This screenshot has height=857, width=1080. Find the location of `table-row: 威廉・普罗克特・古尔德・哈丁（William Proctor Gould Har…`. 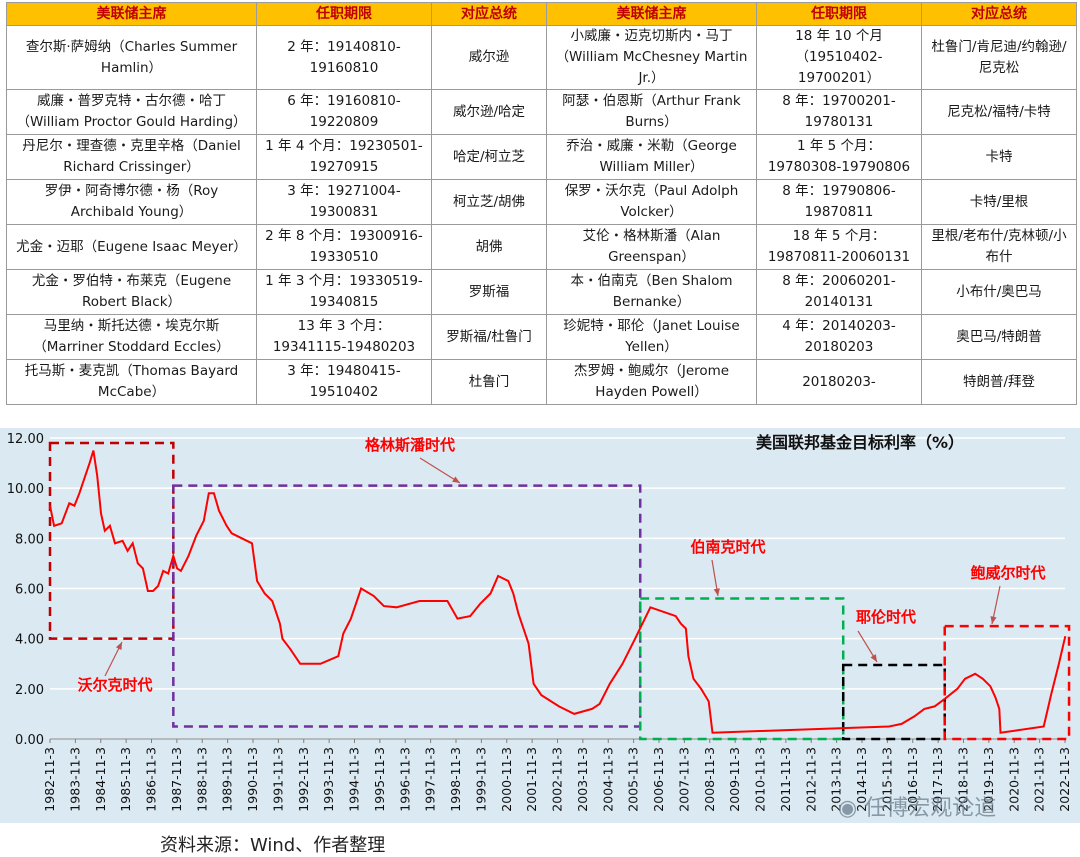

table-row: 威廉・普罗克特・古尔德・哈丁（William Proctor Gould Har… is located at coordinates (541, 112).